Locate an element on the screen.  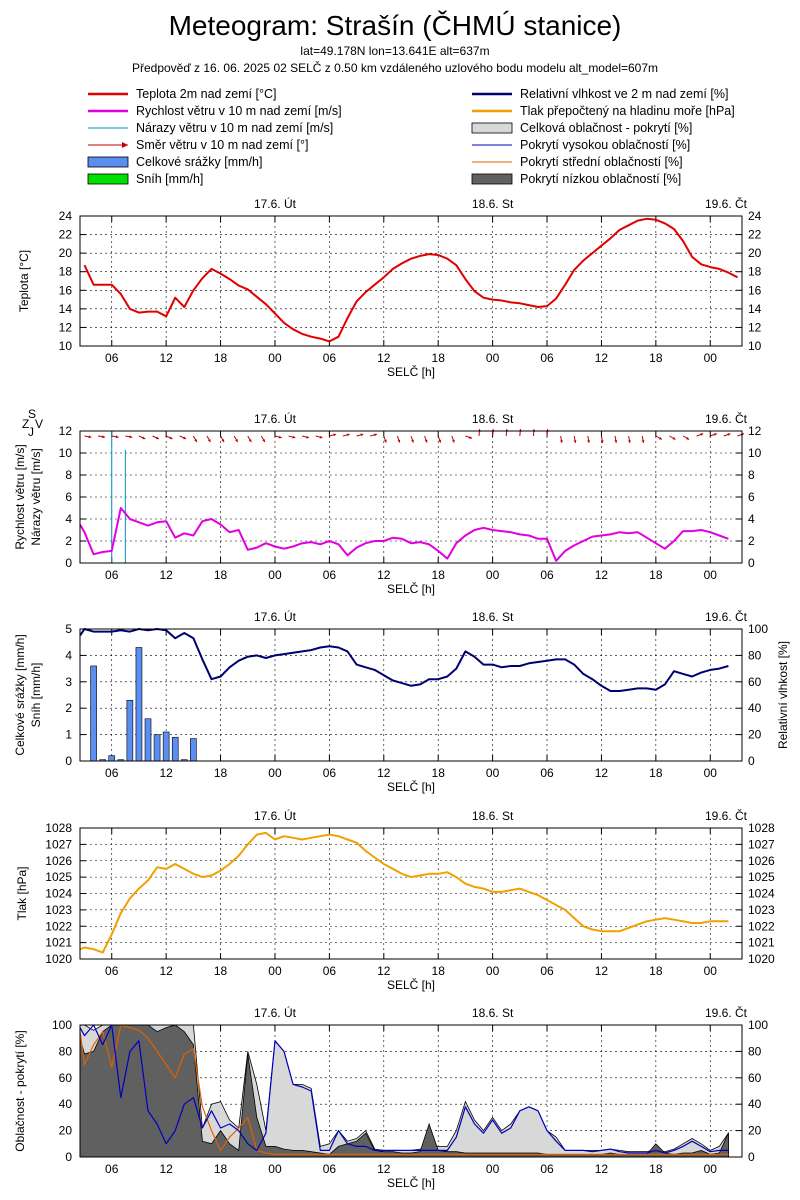
y-tick-label-right: 0 is located at coordinates (751, 761).